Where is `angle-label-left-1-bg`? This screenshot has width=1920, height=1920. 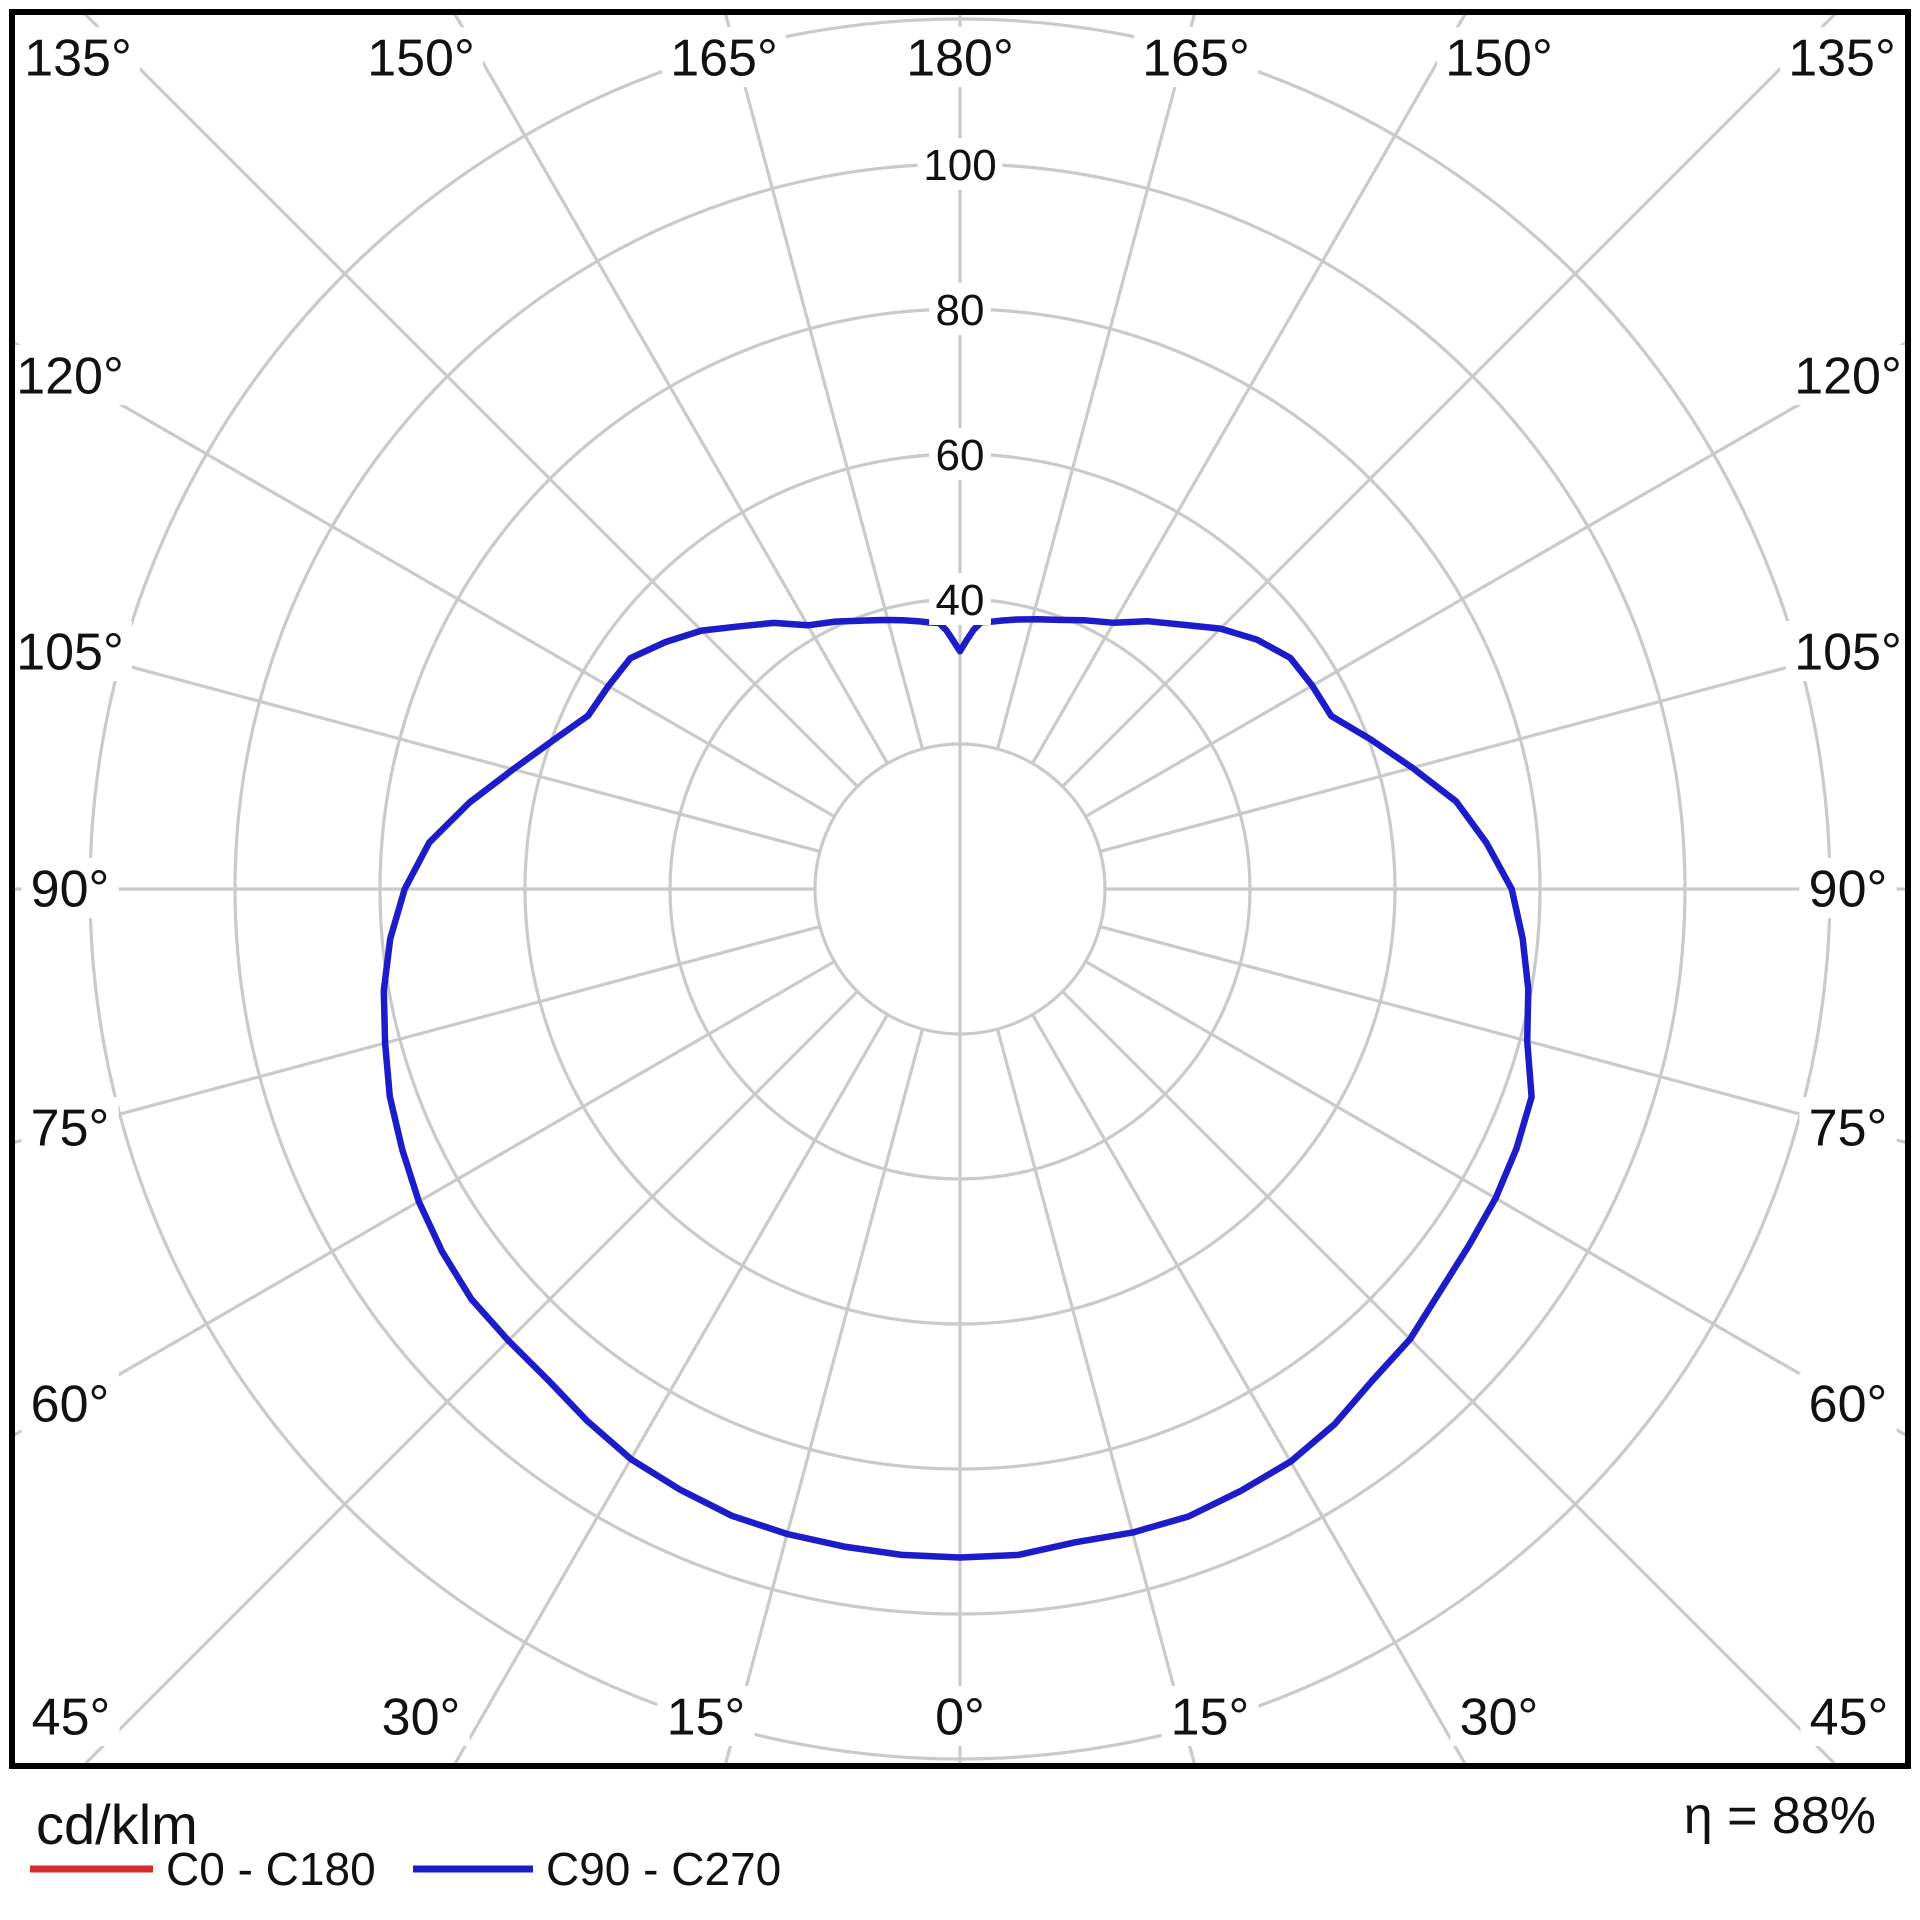 angle-label-left-1-bg is located at coordinates (70, 651).